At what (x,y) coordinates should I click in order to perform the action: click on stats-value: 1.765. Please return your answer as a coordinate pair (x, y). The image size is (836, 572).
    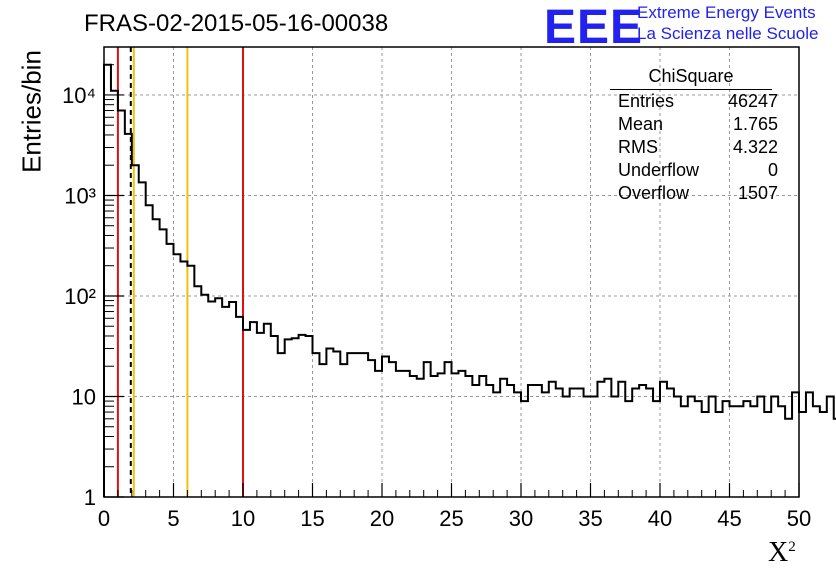
    Looking at the image, I should click on (755, 124).